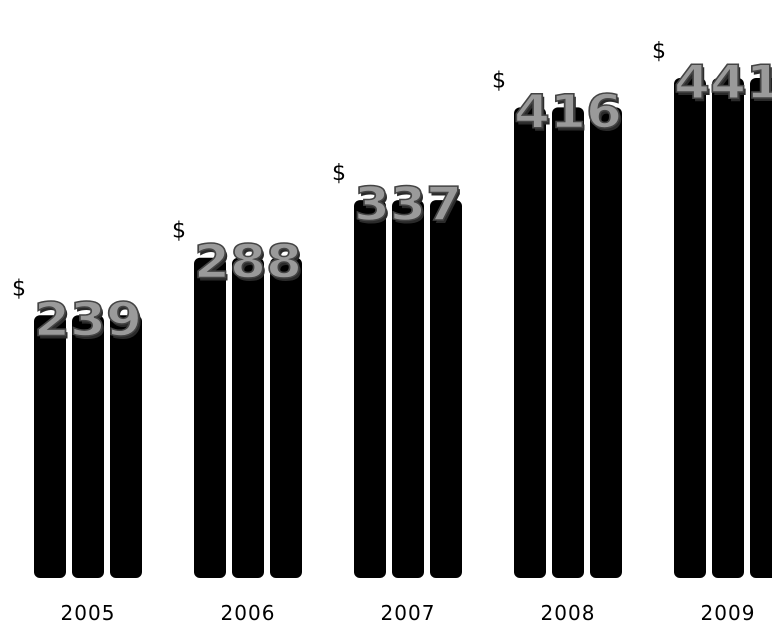  I want to click on value-label: 288, so click(248, 262).